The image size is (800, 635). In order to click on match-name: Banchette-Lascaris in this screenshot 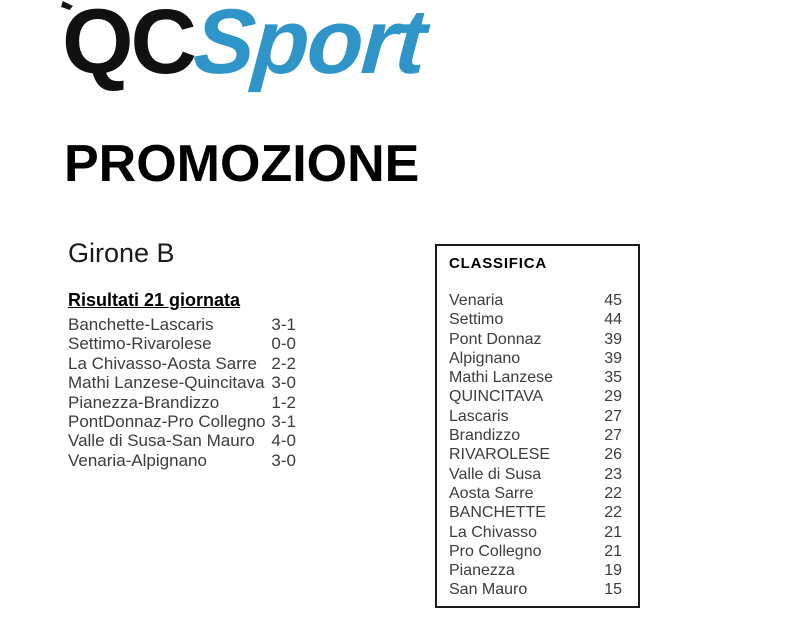, I will do `click(141, 324)`.